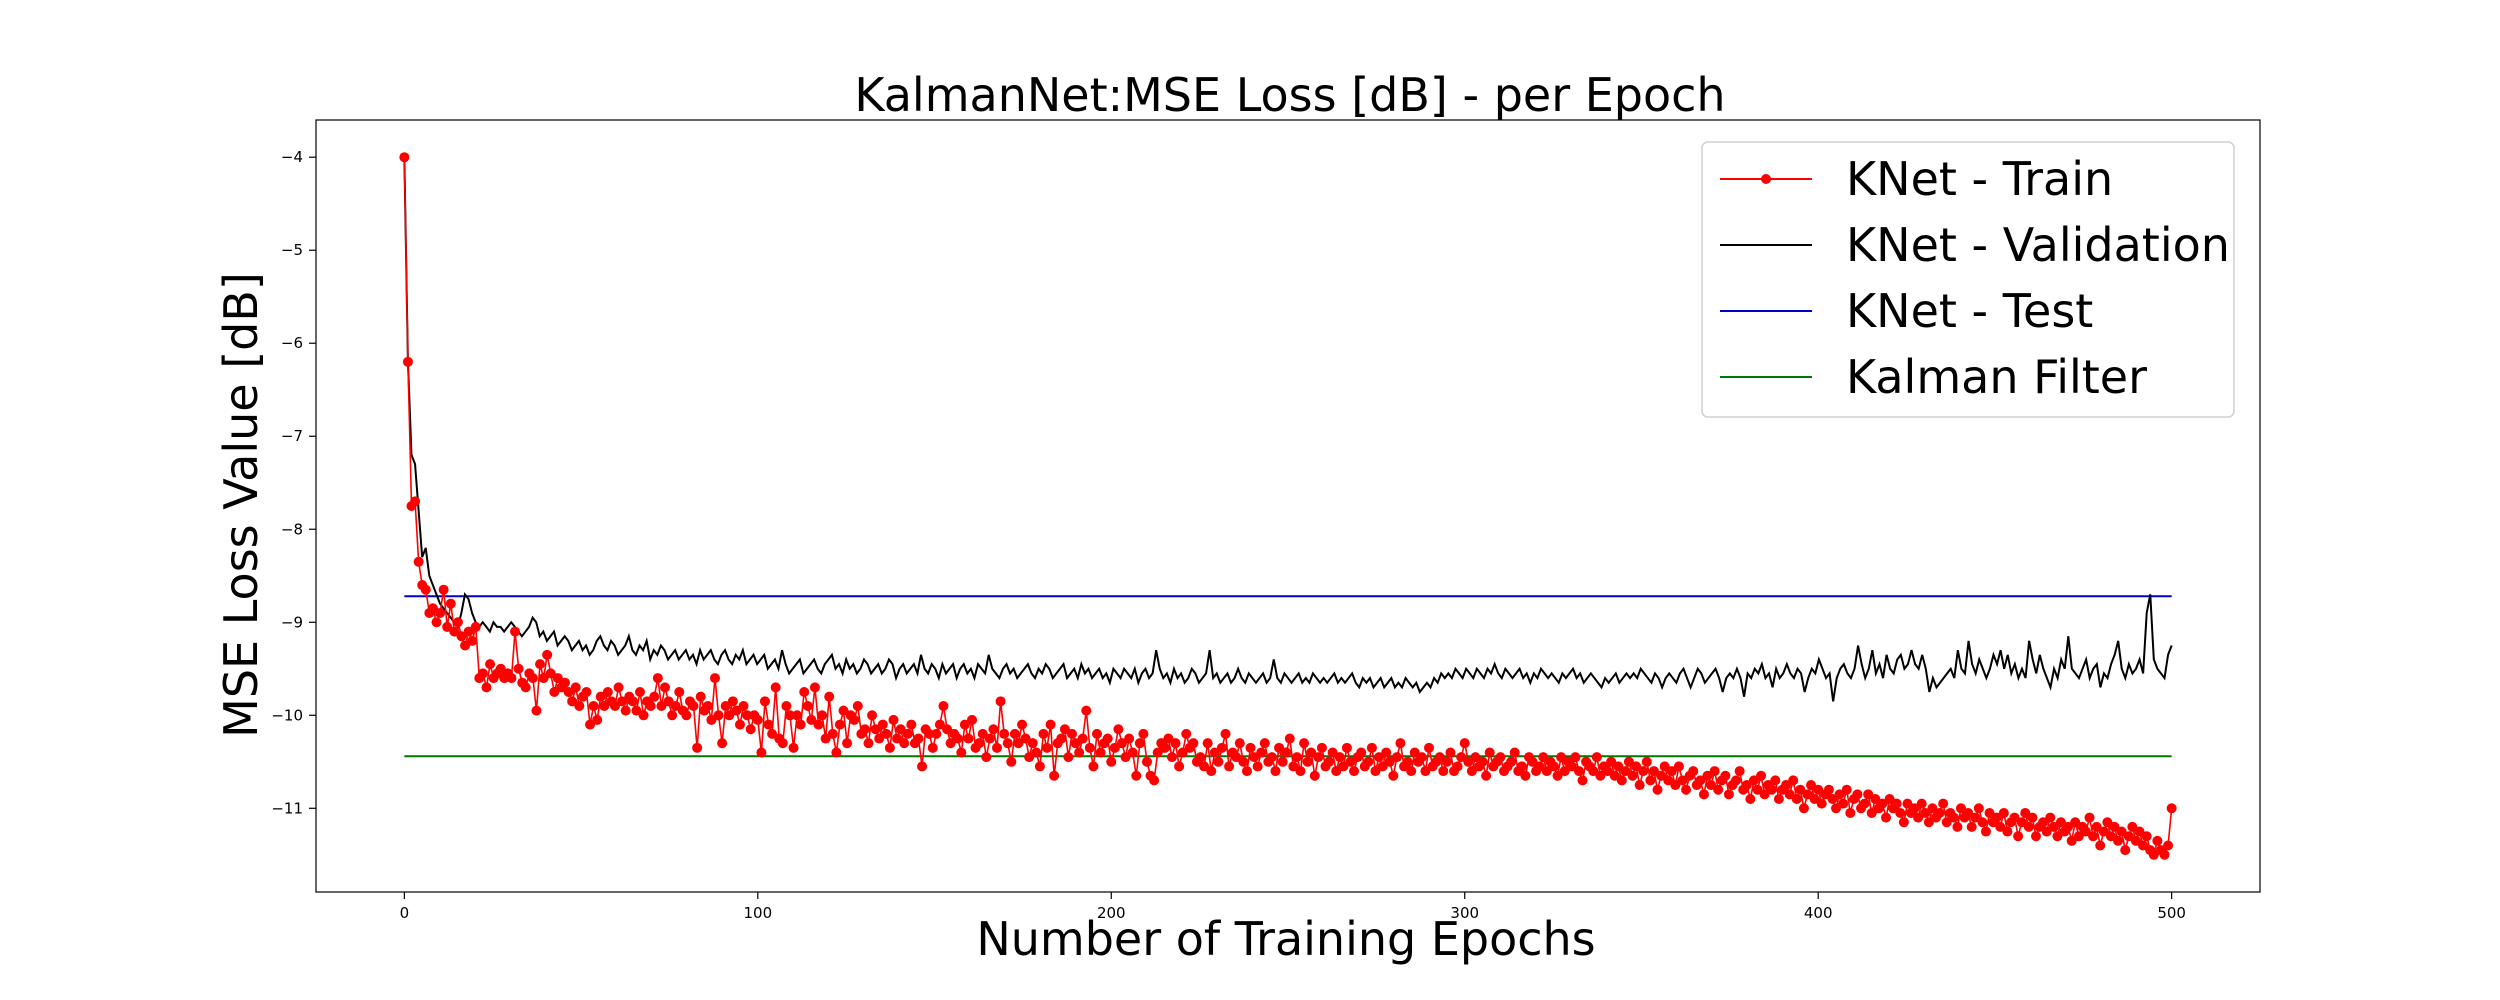  What do you see at coordinates (1766, 179) in the screenshot?
I see `legend-marker-knet-train` at bounding box center [1766, 179].